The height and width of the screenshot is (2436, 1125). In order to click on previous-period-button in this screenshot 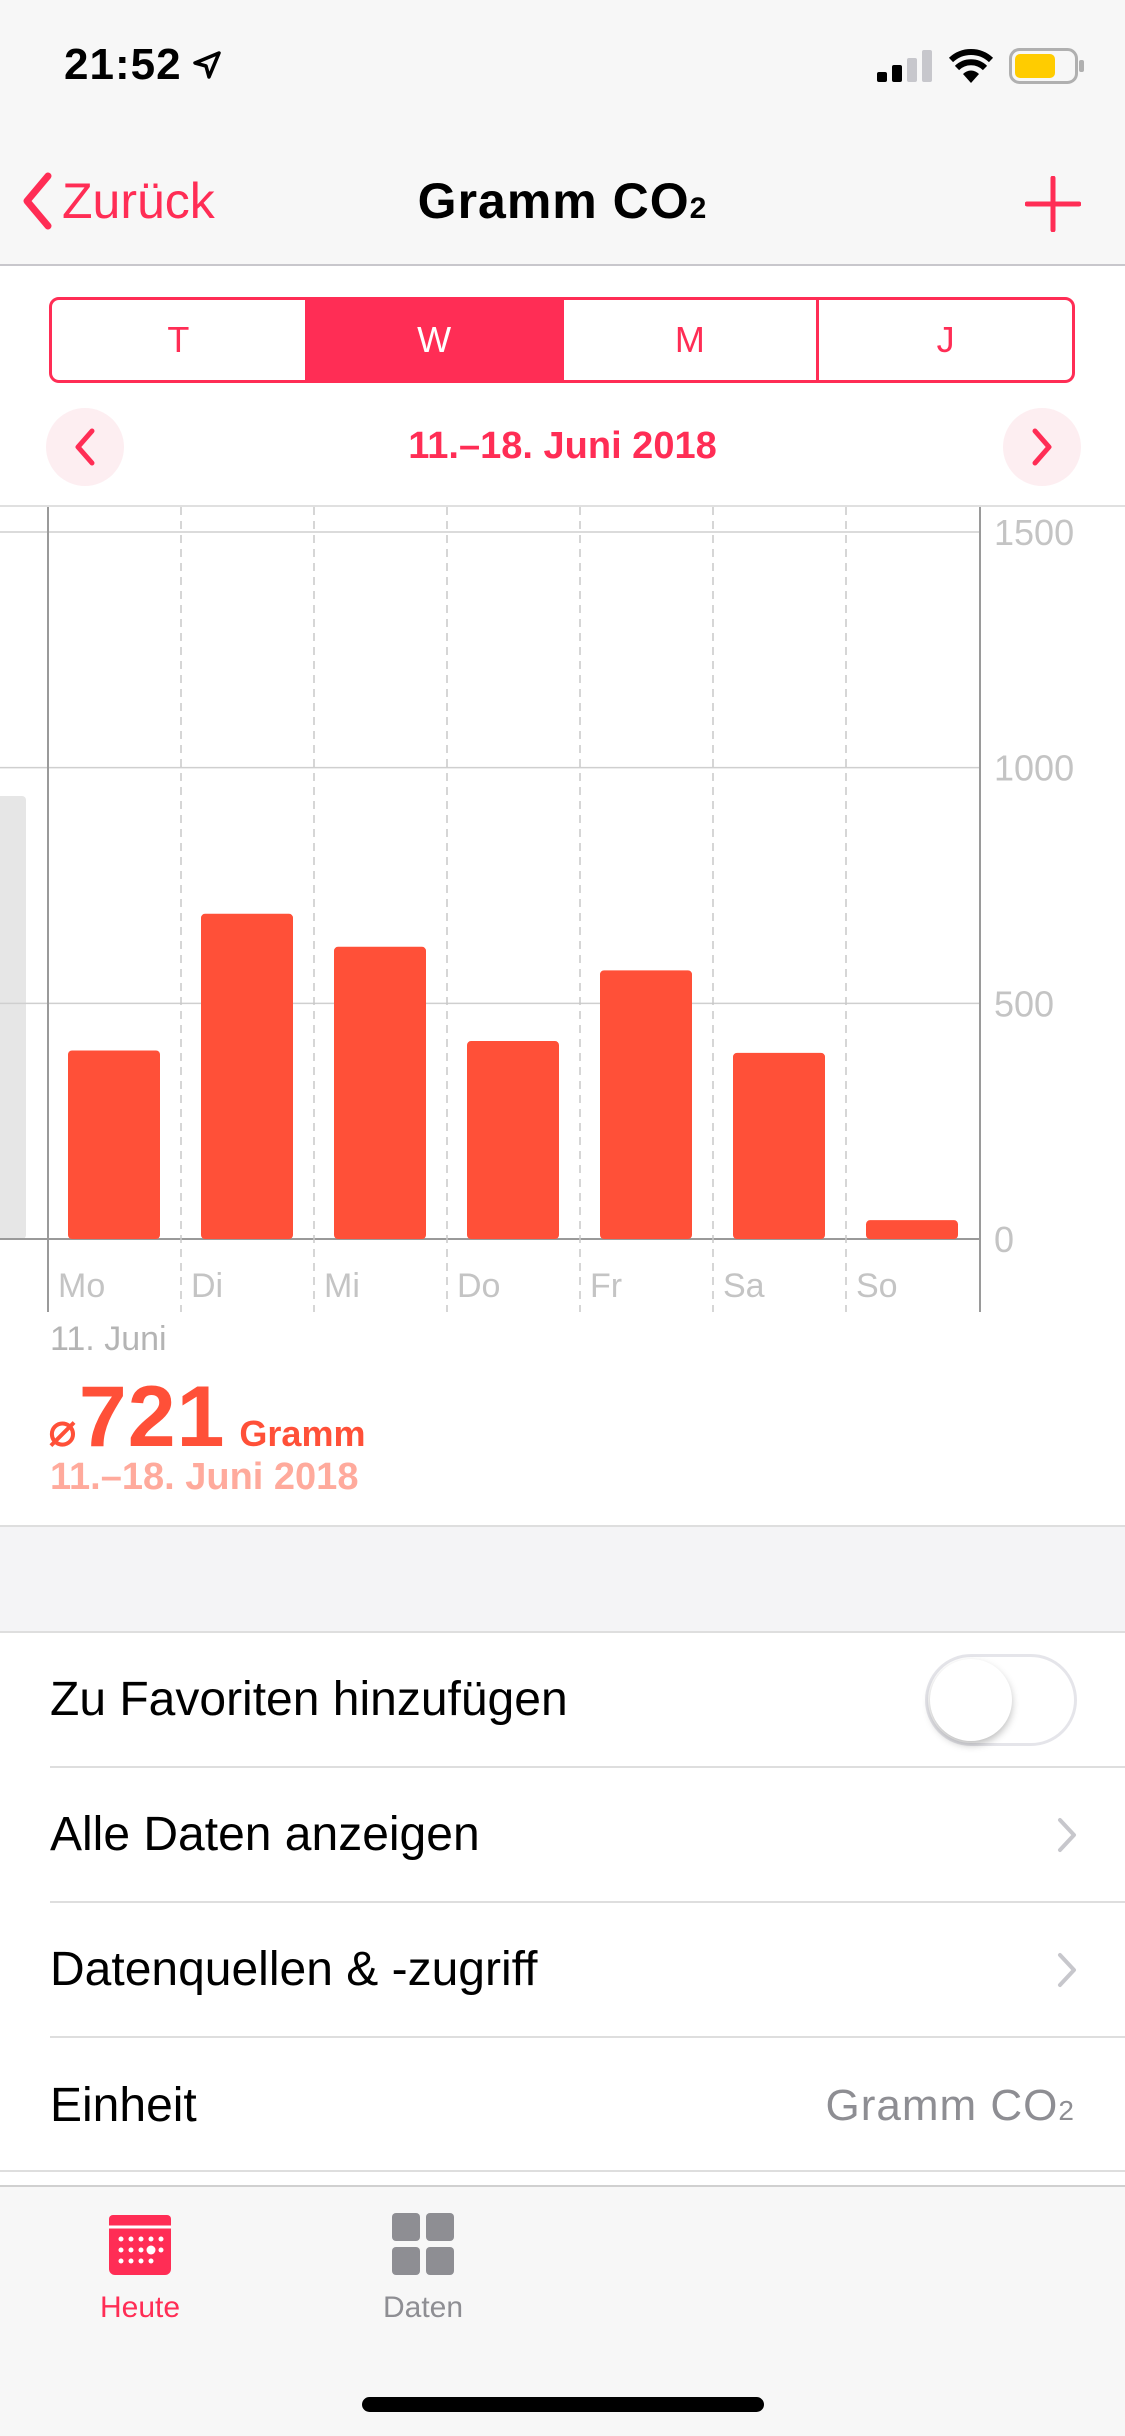, I will do `click(85, 447)`.